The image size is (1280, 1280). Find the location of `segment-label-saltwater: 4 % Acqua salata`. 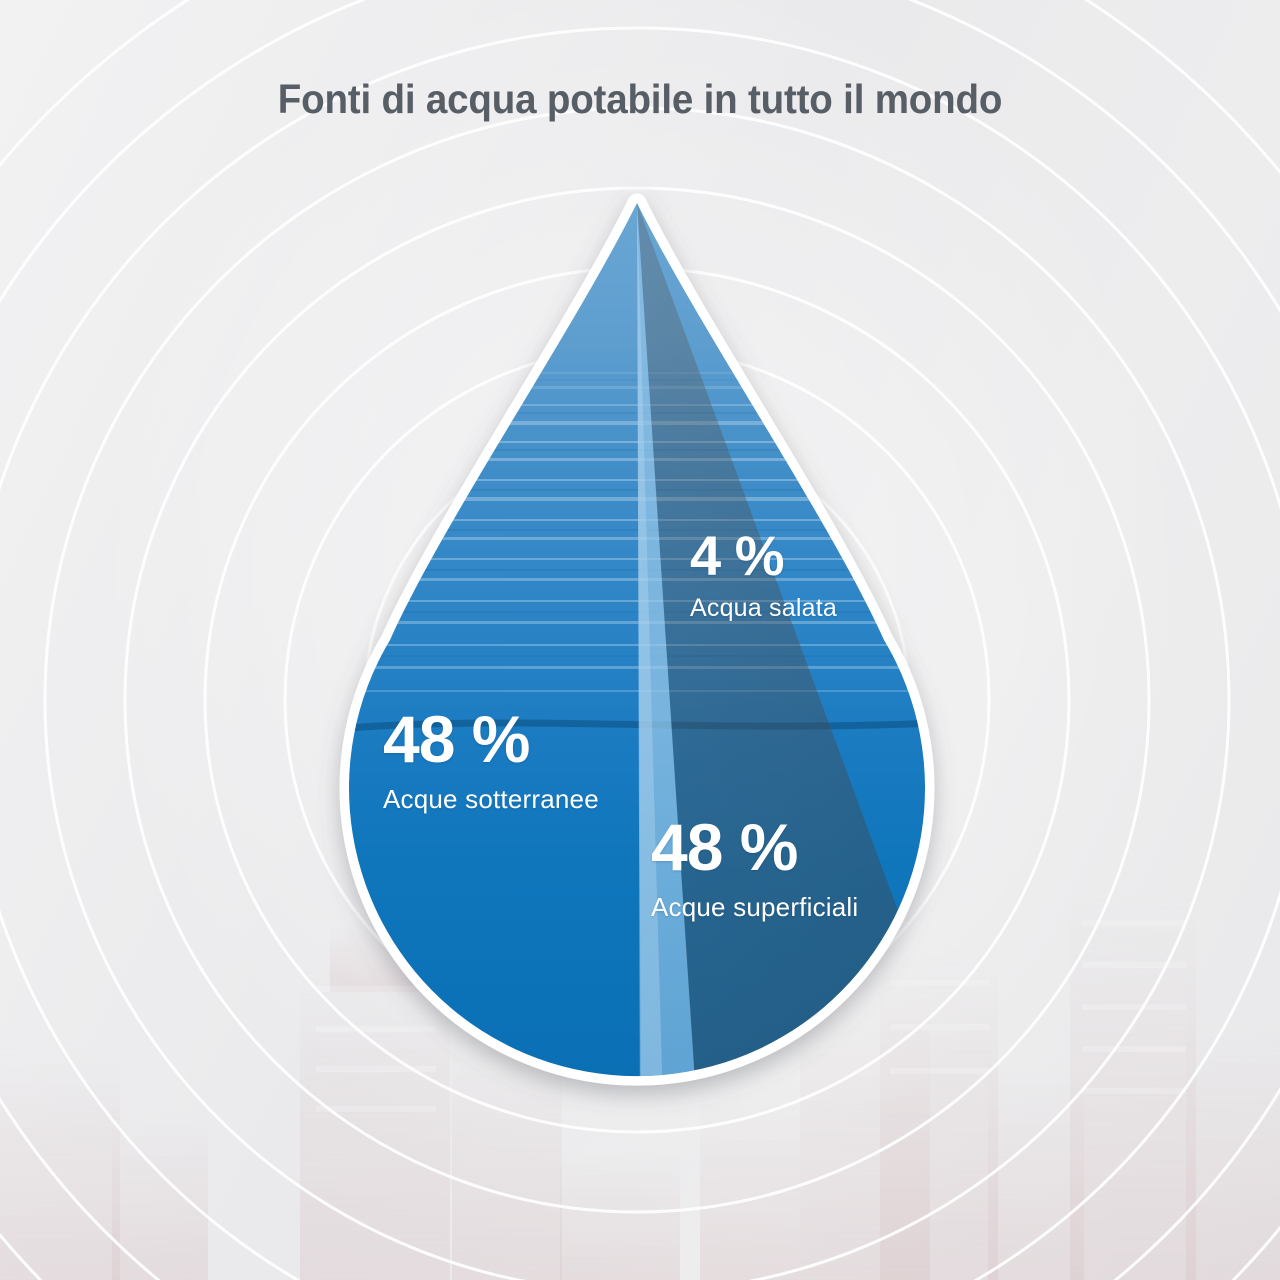

segment-label-saltwater: 4 % Acqua salata is located at coordinates (763, 574).